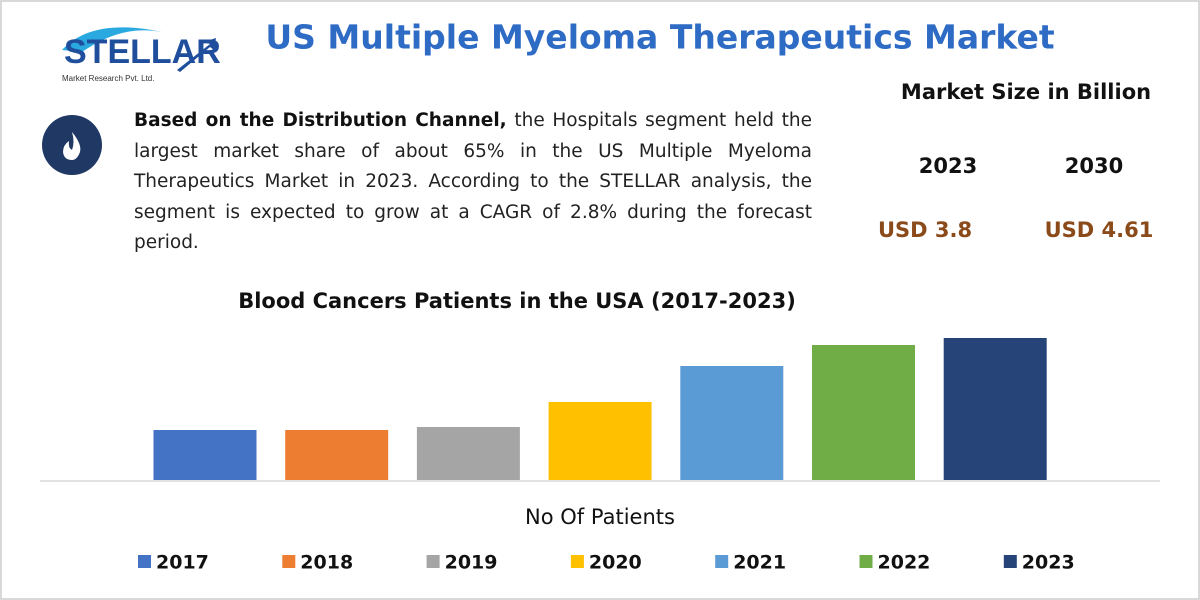  I want to click on legend-label: 2023, so click(1048, 563).